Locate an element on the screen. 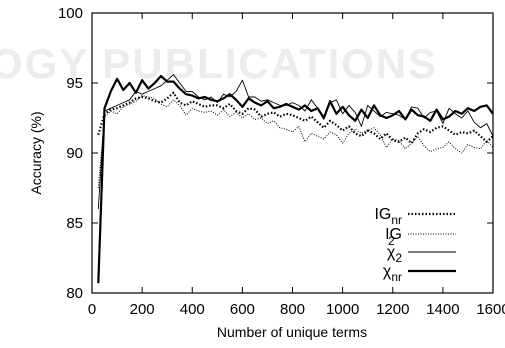 The width and height of the screenshot is (505, 348). y-tick-label: 85 is located at coordinates (74, 223).